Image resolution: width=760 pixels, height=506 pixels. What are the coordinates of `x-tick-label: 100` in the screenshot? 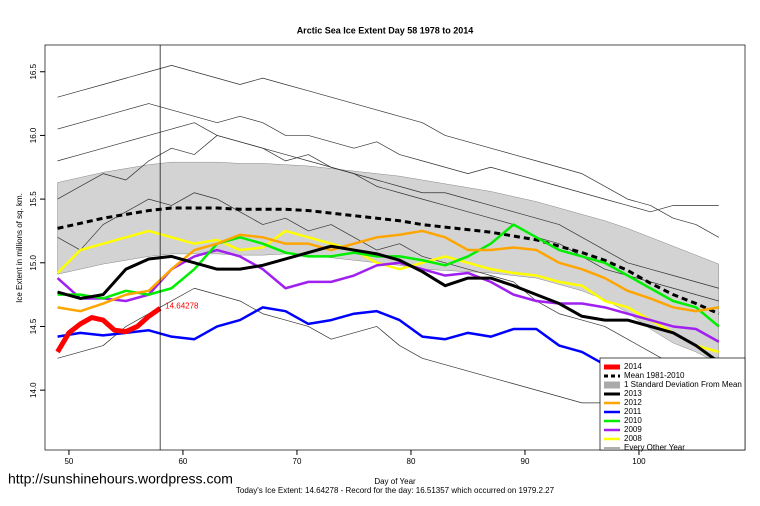 It's located at (639, 461).